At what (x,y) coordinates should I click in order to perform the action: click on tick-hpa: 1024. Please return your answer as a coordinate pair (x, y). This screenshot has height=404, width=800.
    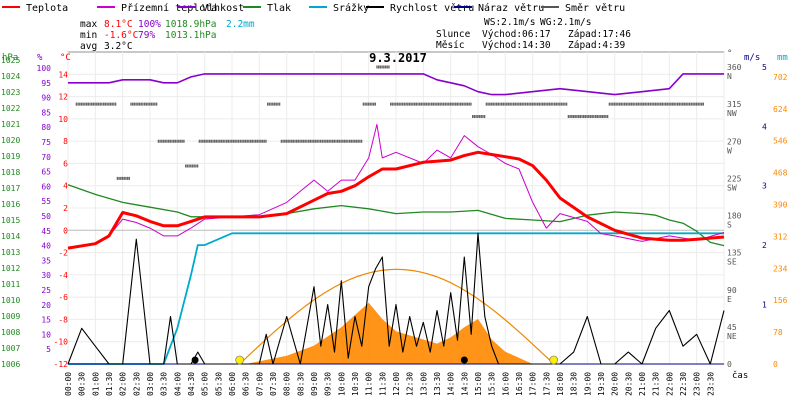
    Looking at the image, I should click on (10, 76).